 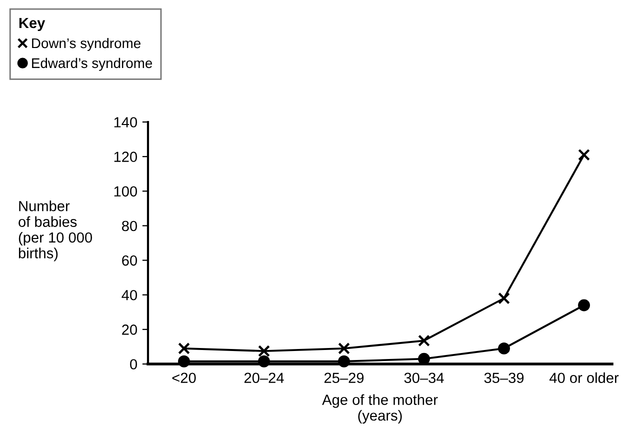 I want to click on x-tick-label: 30–34, so click(x=424, y=378).